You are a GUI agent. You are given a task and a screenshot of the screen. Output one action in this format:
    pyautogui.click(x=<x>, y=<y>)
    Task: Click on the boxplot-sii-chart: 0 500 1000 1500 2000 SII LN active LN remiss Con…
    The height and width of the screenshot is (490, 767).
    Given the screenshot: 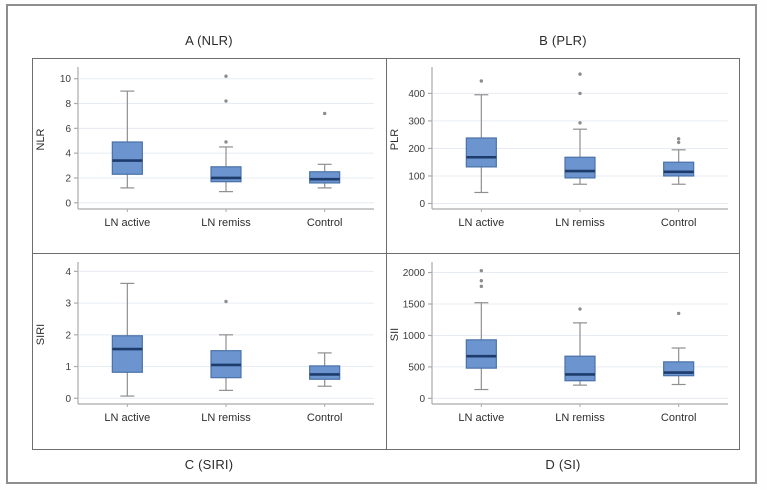 What is the action you would take?
    pyautogui.click(x=558, y=343)
    